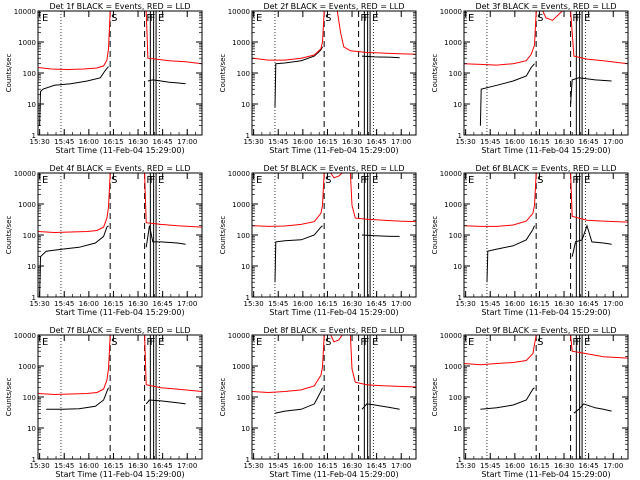 The height and width of the screenshot is (480, 640). I want to click on panel-title: Det 6f BLACK = Events, RED = LLD, so click(545, 168).